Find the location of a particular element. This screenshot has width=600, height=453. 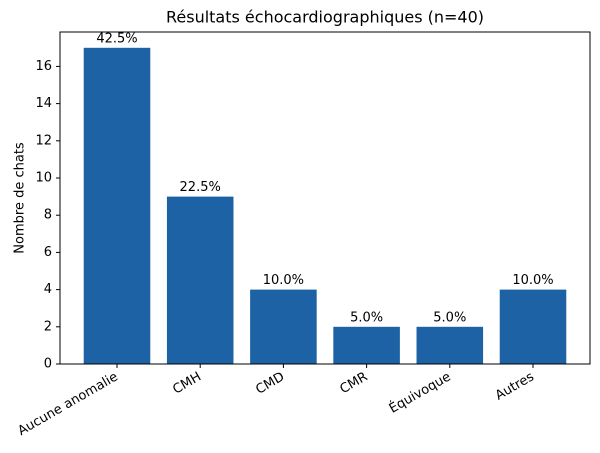

y-axis-label: Nombre de chats is located at coordinates (20, 198).